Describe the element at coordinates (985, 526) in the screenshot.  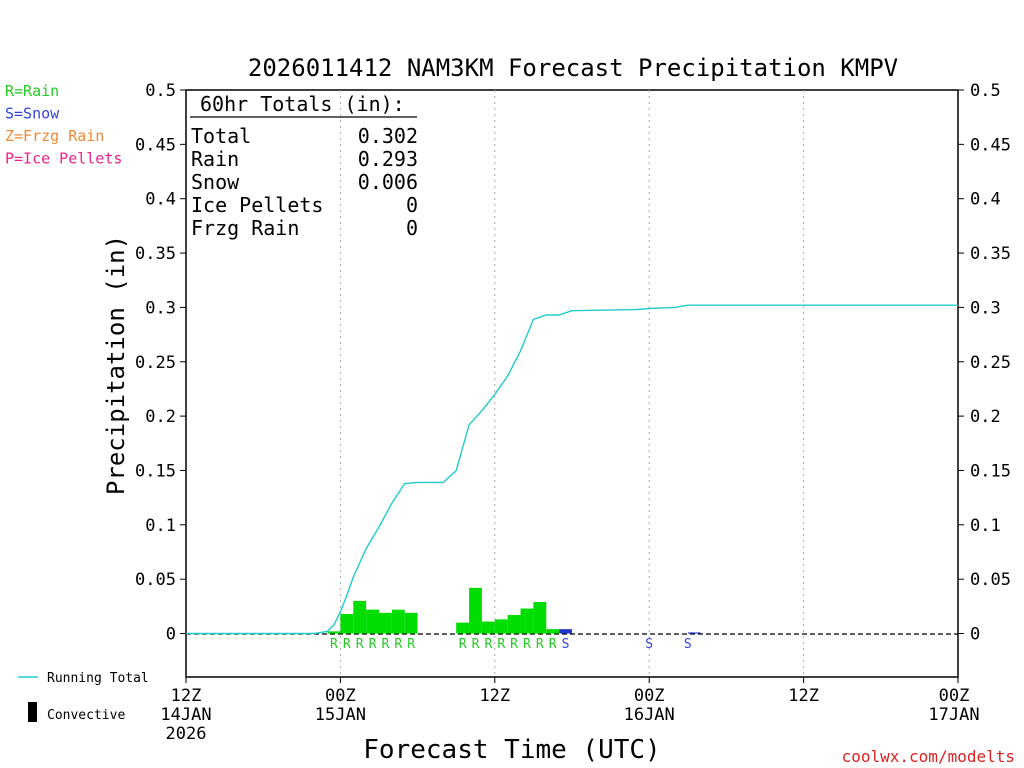
I see `y-tick-label-right: 0.1` at that location.